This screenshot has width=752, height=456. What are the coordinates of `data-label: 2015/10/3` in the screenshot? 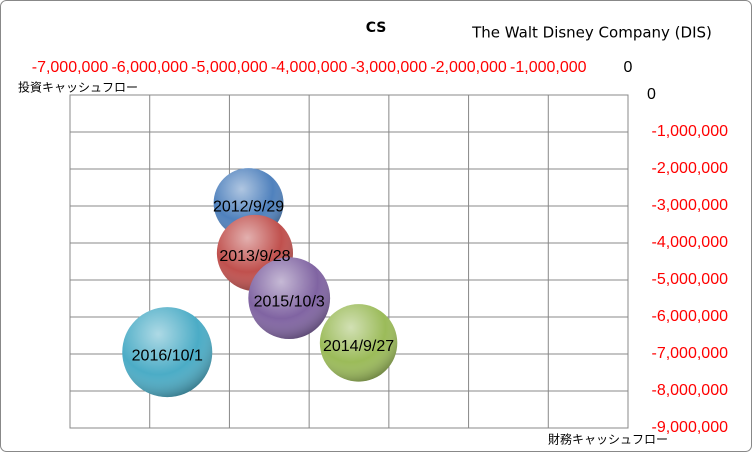 It's located at (289, 301).